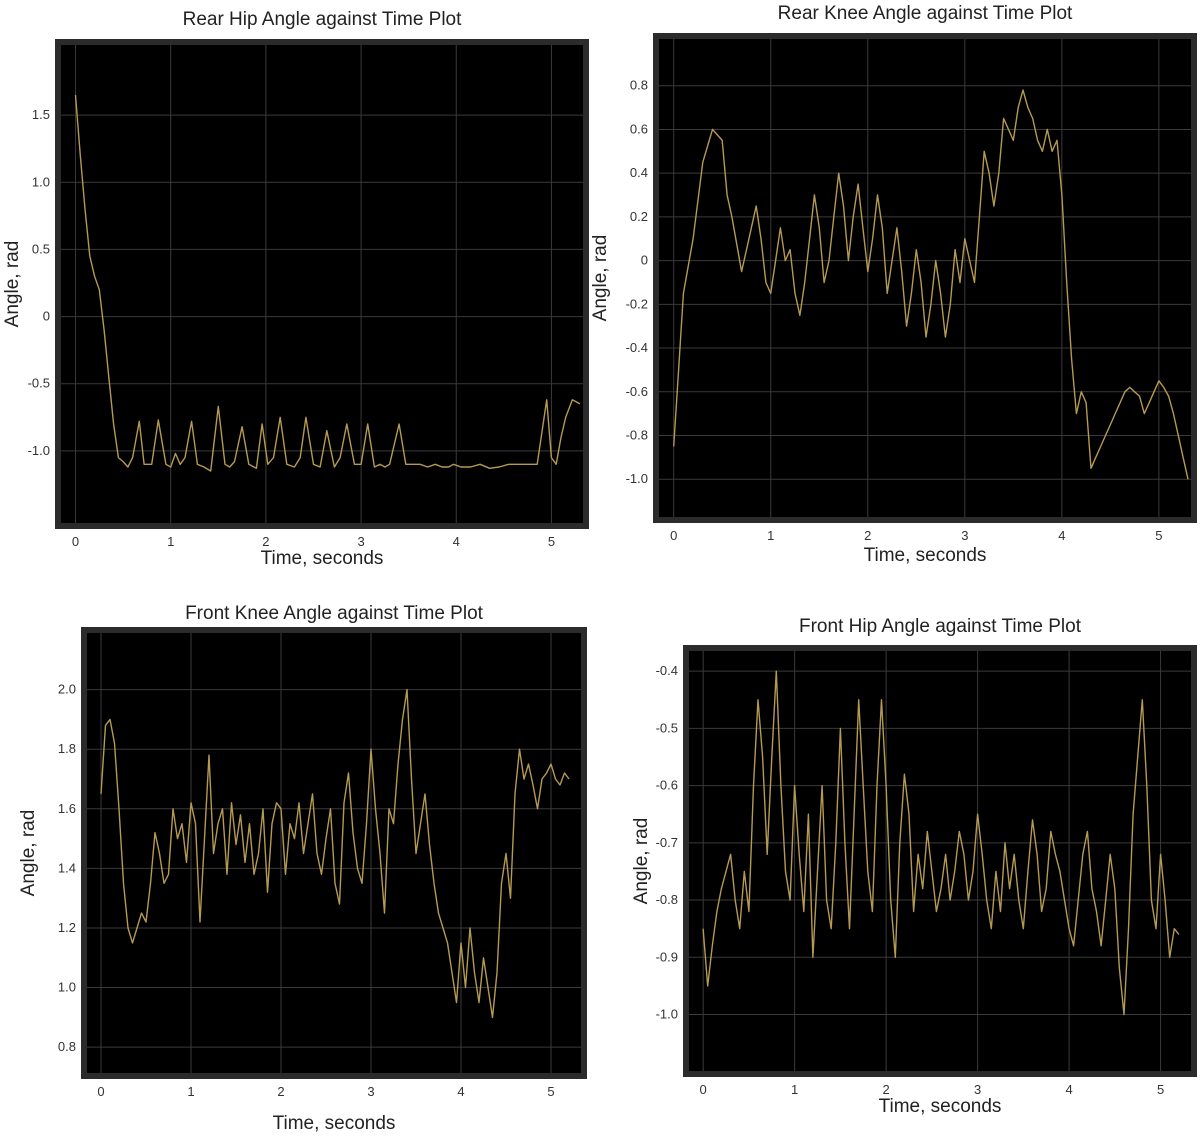  I want to click on front-hip-x-tick-label: 4, so click(1068, 1089).